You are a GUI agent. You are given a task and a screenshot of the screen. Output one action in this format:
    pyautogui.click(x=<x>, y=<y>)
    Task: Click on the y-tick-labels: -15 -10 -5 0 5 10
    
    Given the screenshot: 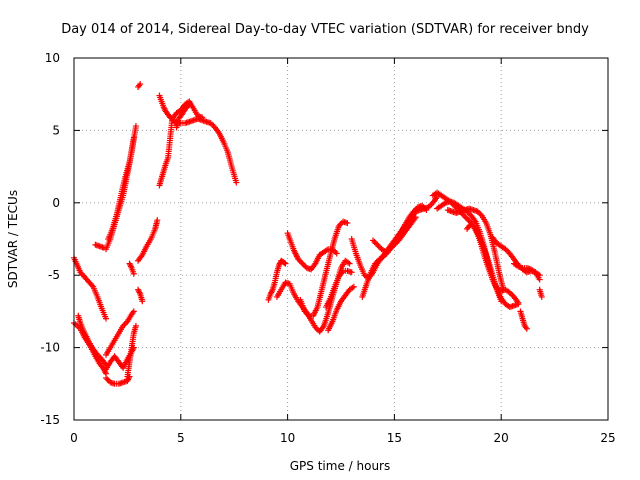 What is the action you would take?
    pyautogui.click(x=50, y=239)
    